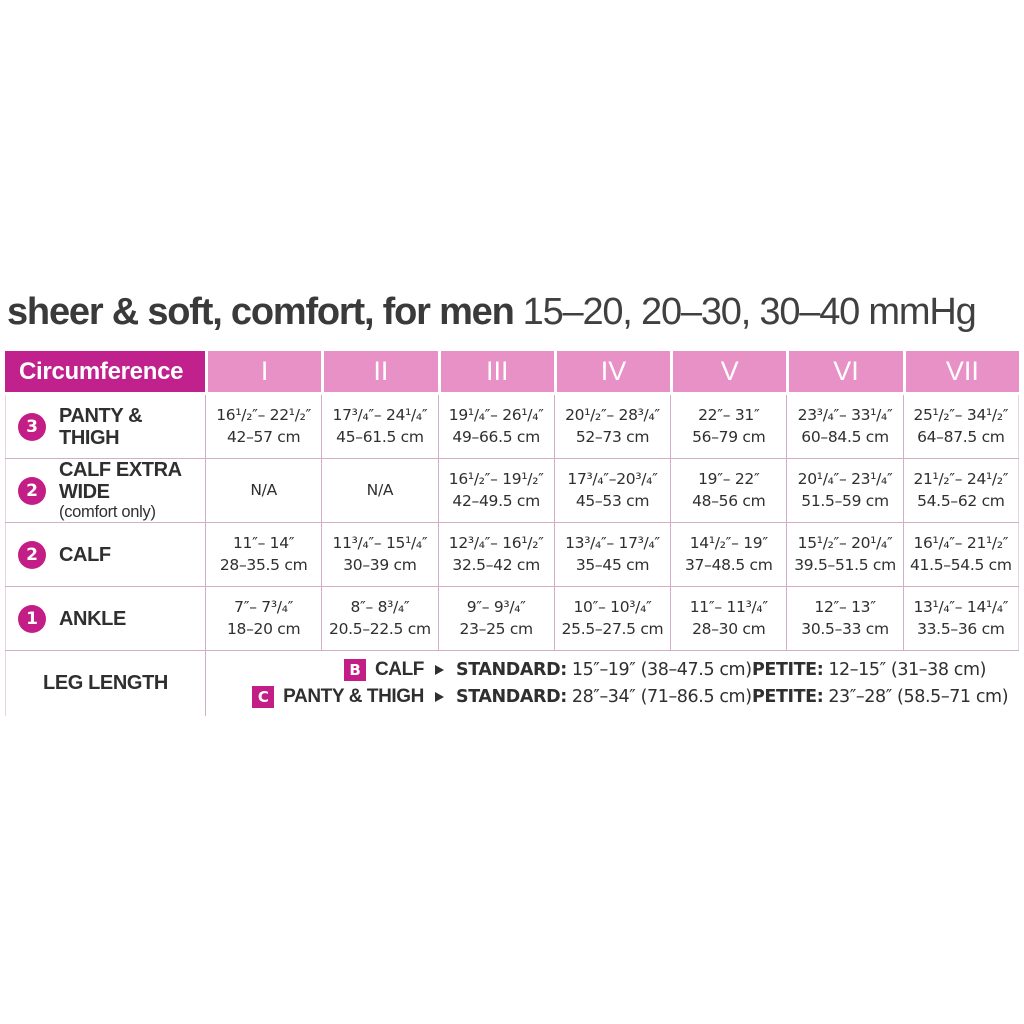  What do you see at coordinates (728, 606) in the screenshot?
I see `size-inches: 11″– 11³/₄″` at bounding box center [728, 606].